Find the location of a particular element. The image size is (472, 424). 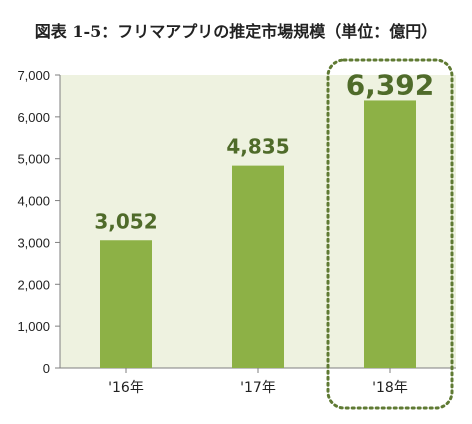

y-tick-label: 7,000 is located at coordinates (33, 75).